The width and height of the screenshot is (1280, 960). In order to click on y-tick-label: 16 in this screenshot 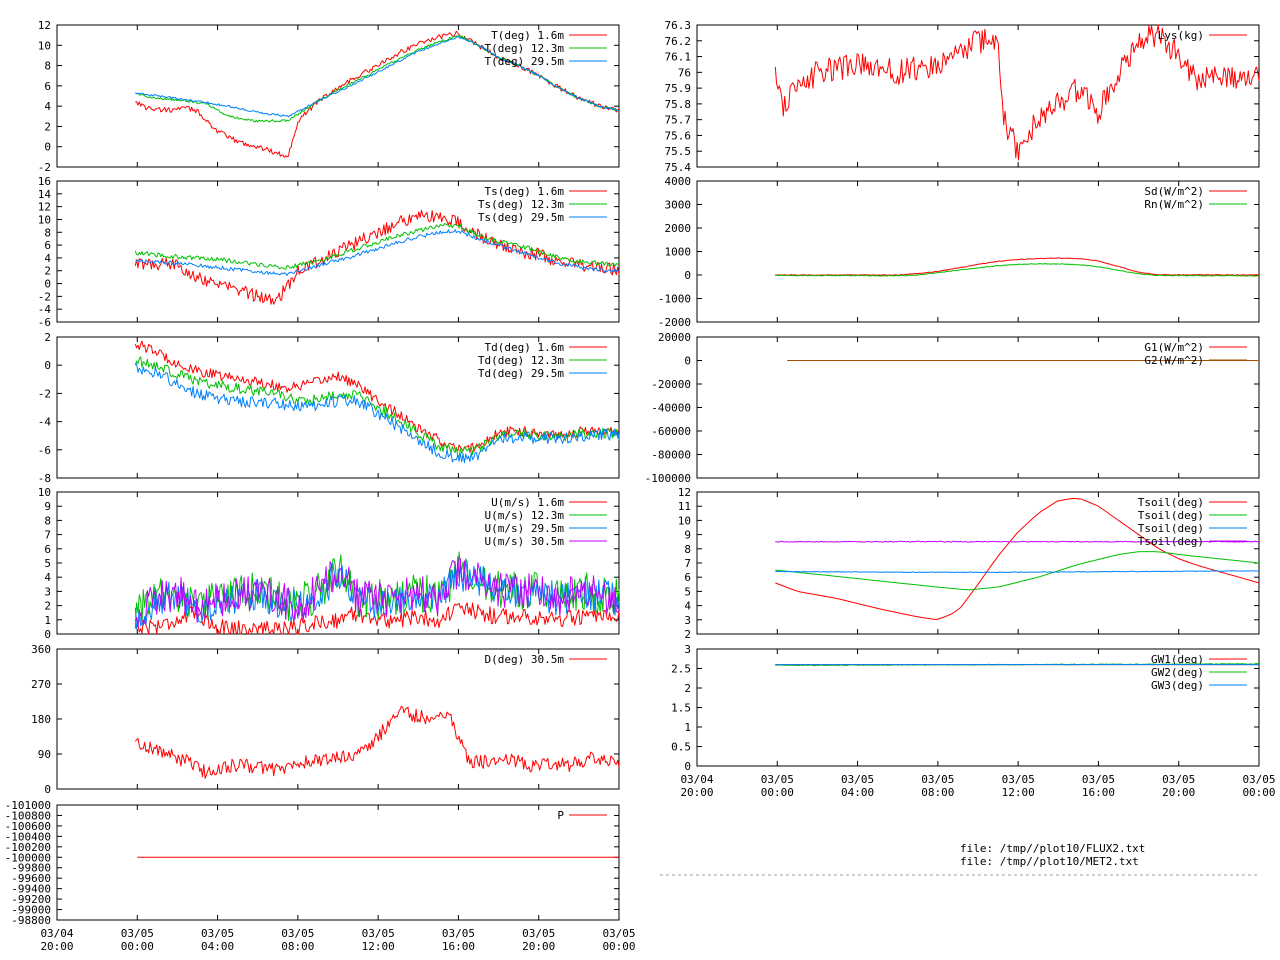, I will do `click(44, 181)`.